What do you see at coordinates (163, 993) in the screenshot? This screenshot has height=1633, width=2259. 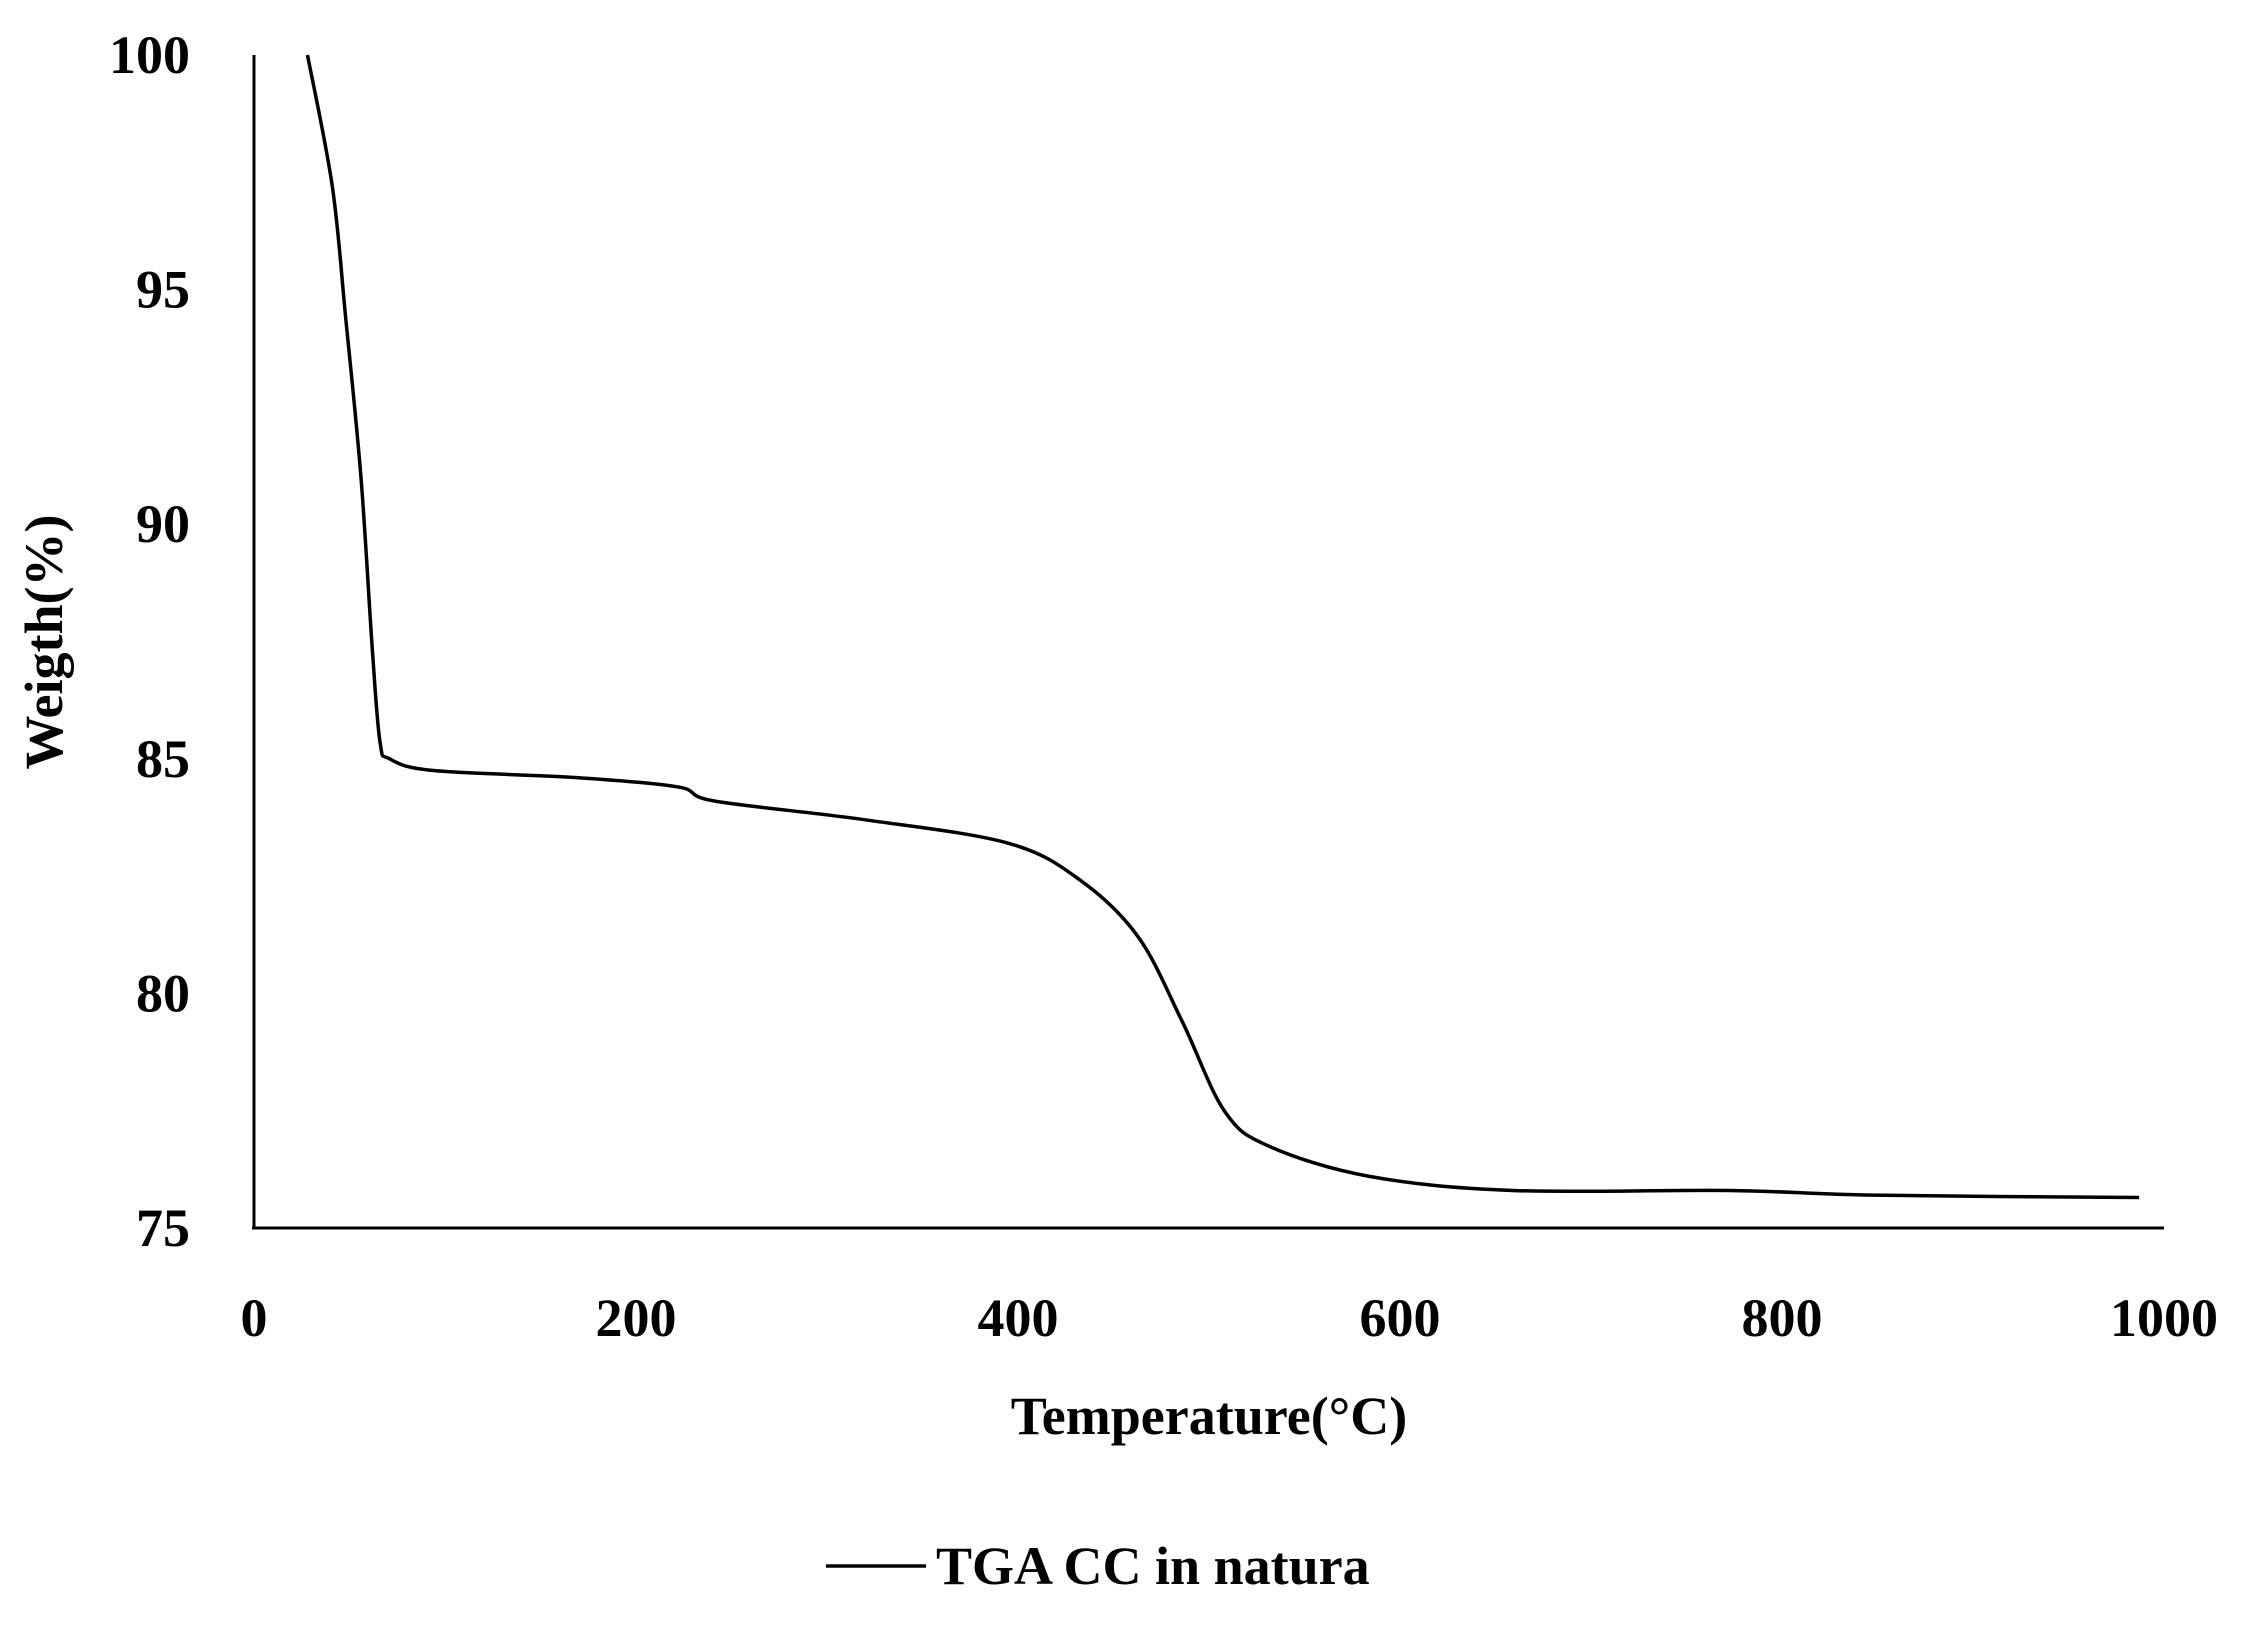 I see `y-tick-label: 80` at bounding box center [163, 993].